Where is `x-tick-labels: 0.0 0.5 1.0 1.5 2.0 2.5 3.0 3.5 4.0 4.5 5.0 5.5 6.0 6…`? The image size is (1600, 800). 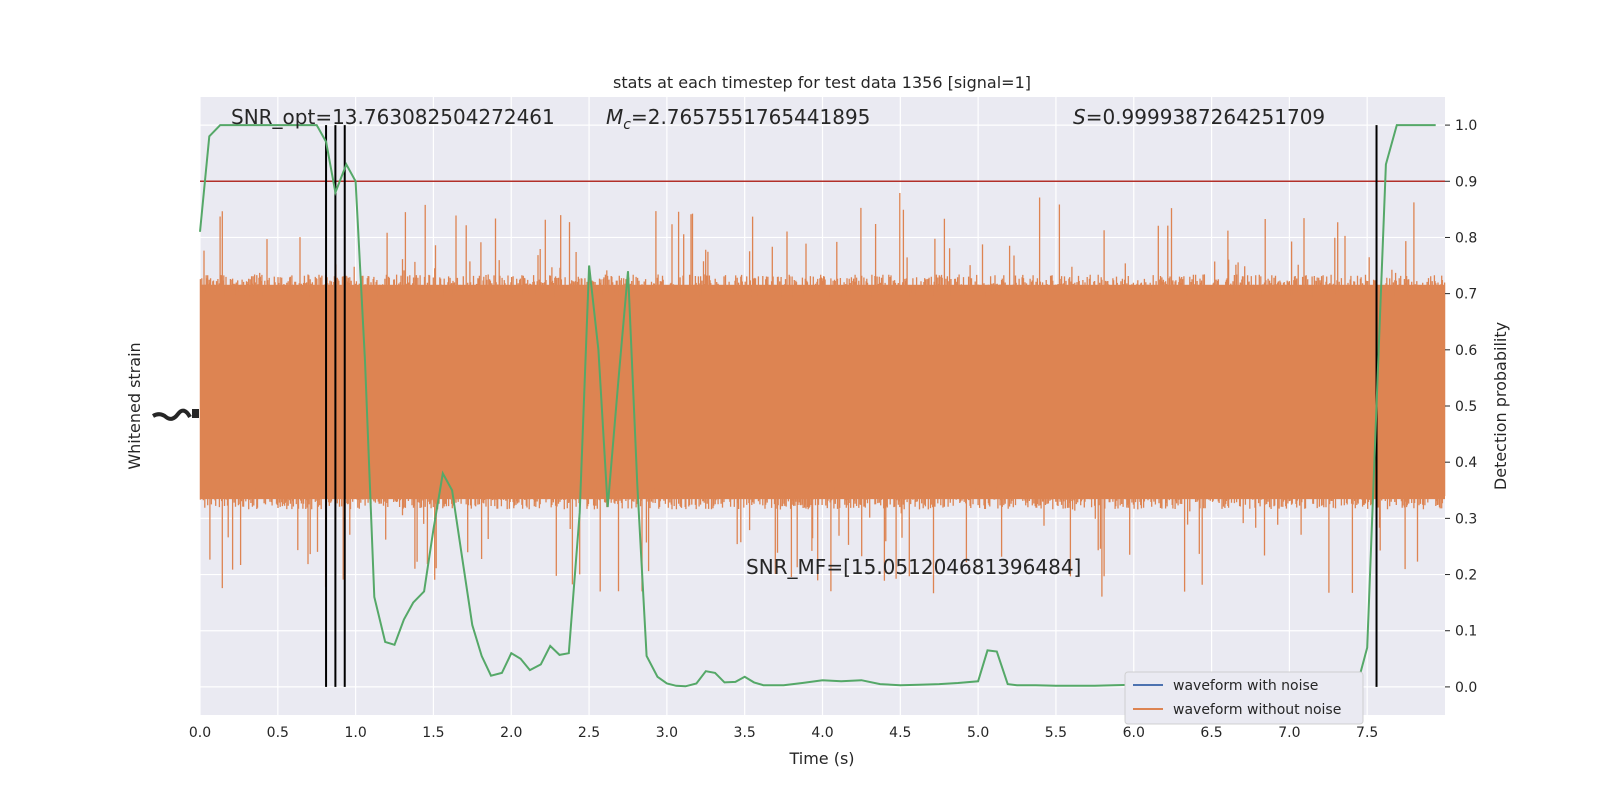 x-tick-labels: 0.0 0.5 1.0 1.5 2.0 2.5 3.0 3.5 4.0 4.5 5.0 5.5 6.0 6… is located at coordinates (783, 733).